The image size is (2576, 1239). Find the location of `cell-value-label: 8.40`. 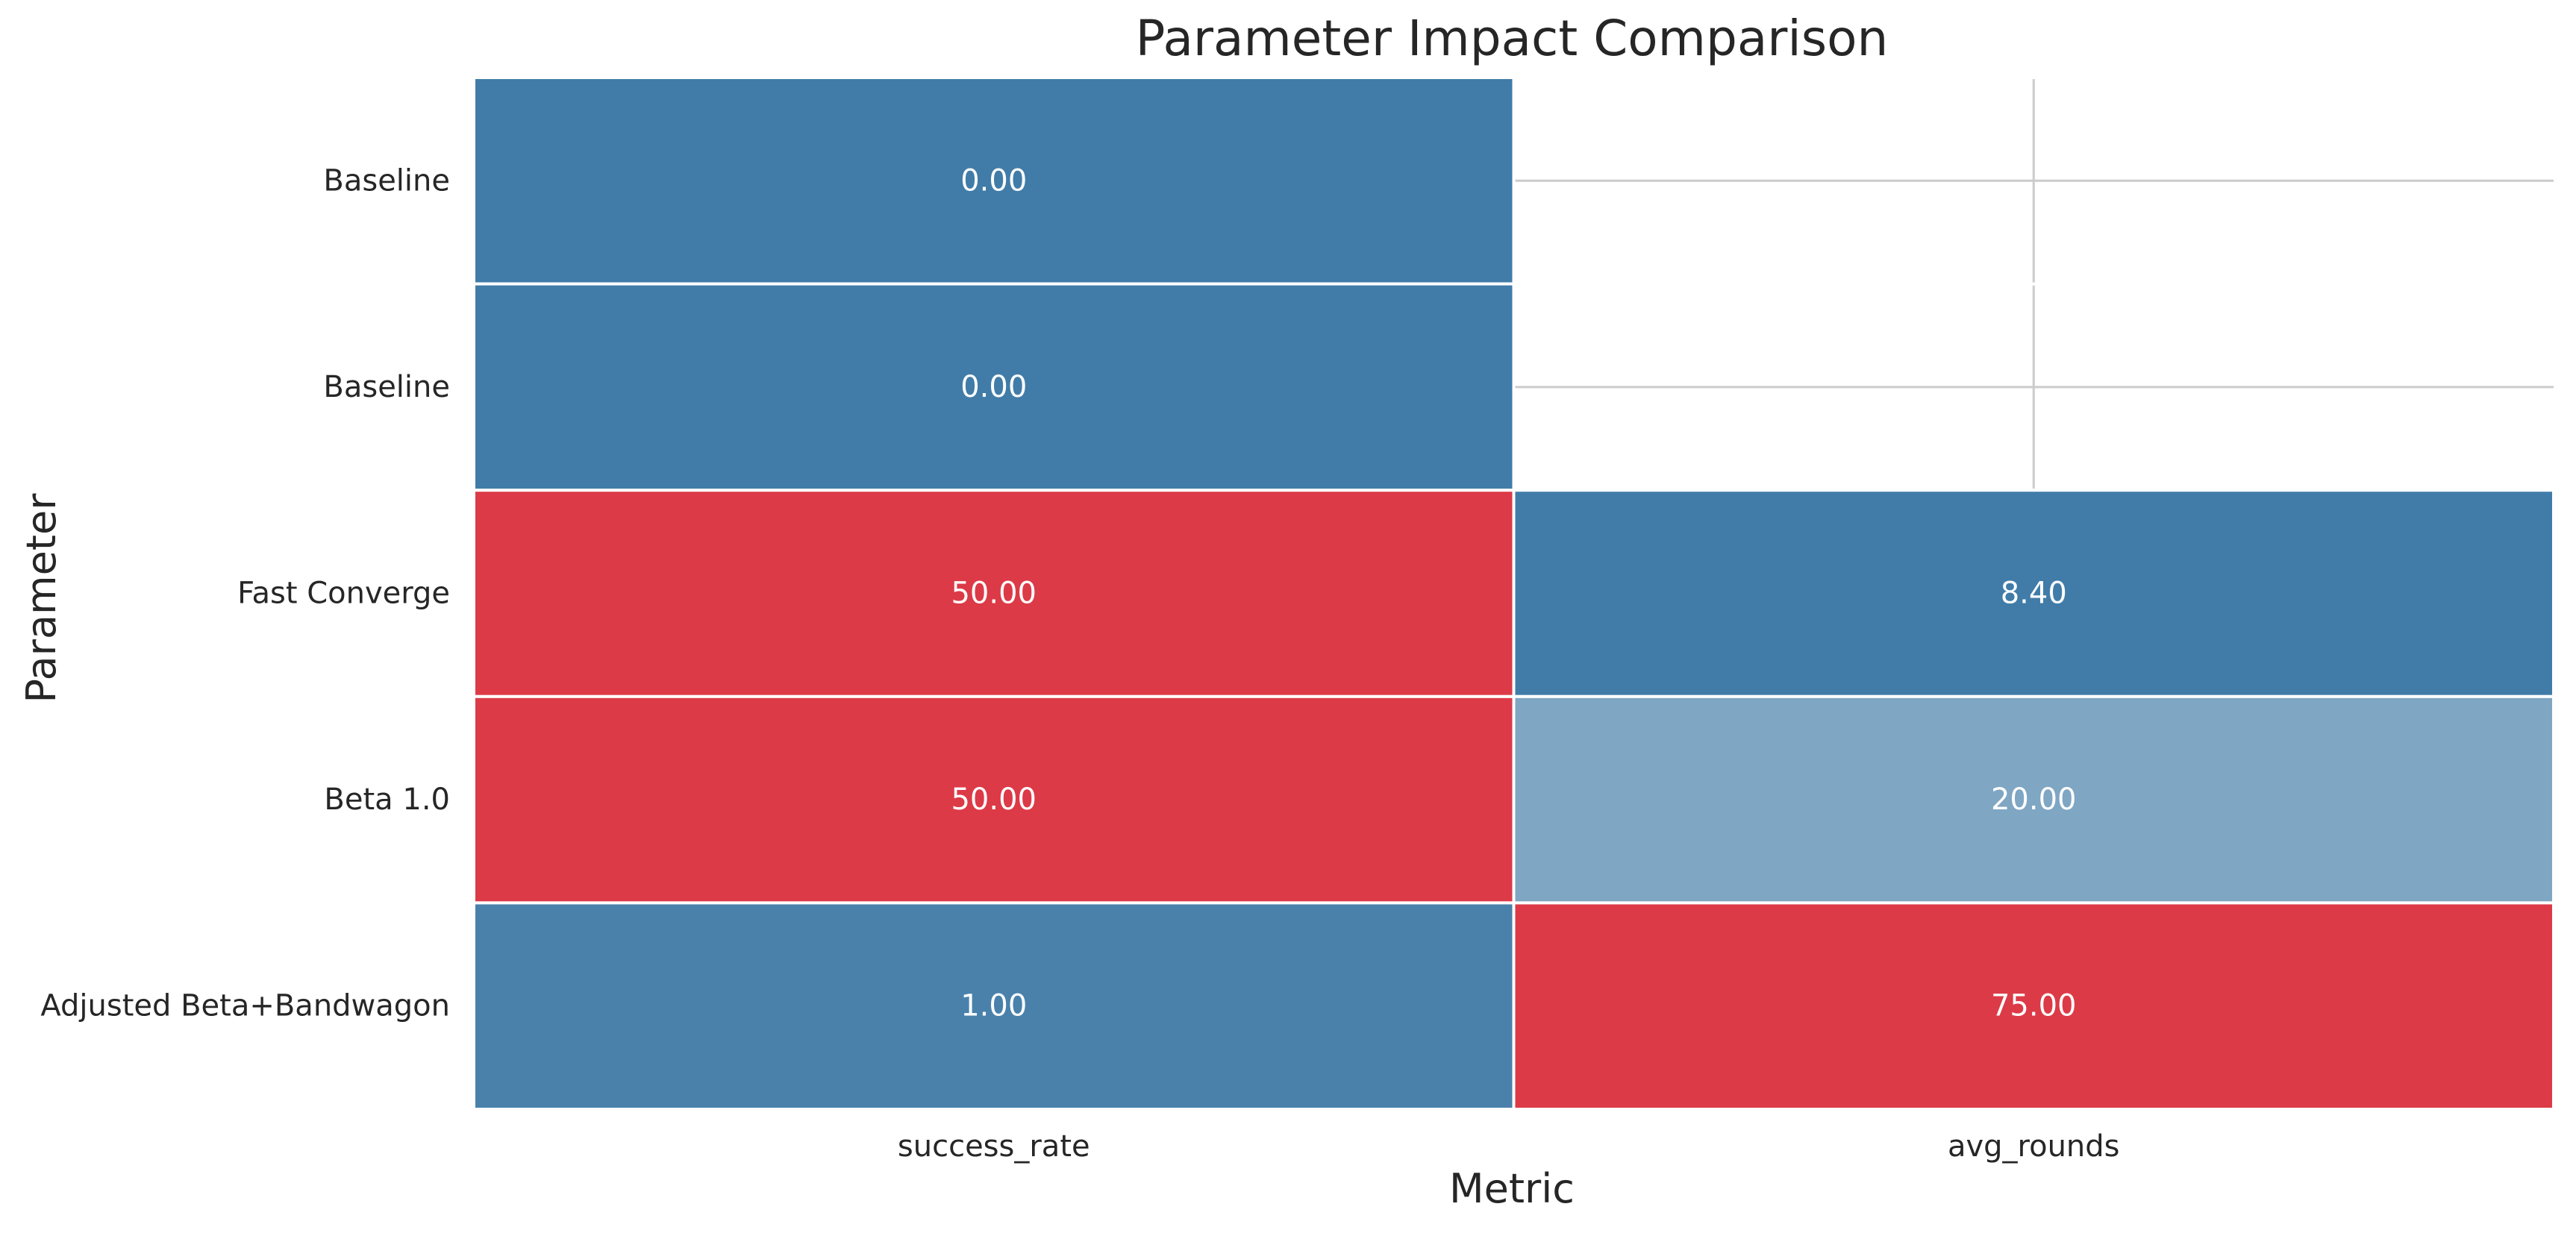

cell-value-label: 8.40 is located at coordinates (2034, 594).